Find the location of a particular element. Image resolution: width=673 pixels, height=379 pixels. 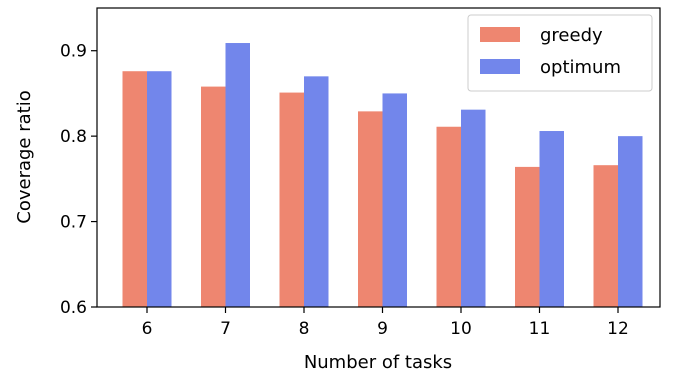

x-tick-label: 8 is located at coordinates (304, 329).